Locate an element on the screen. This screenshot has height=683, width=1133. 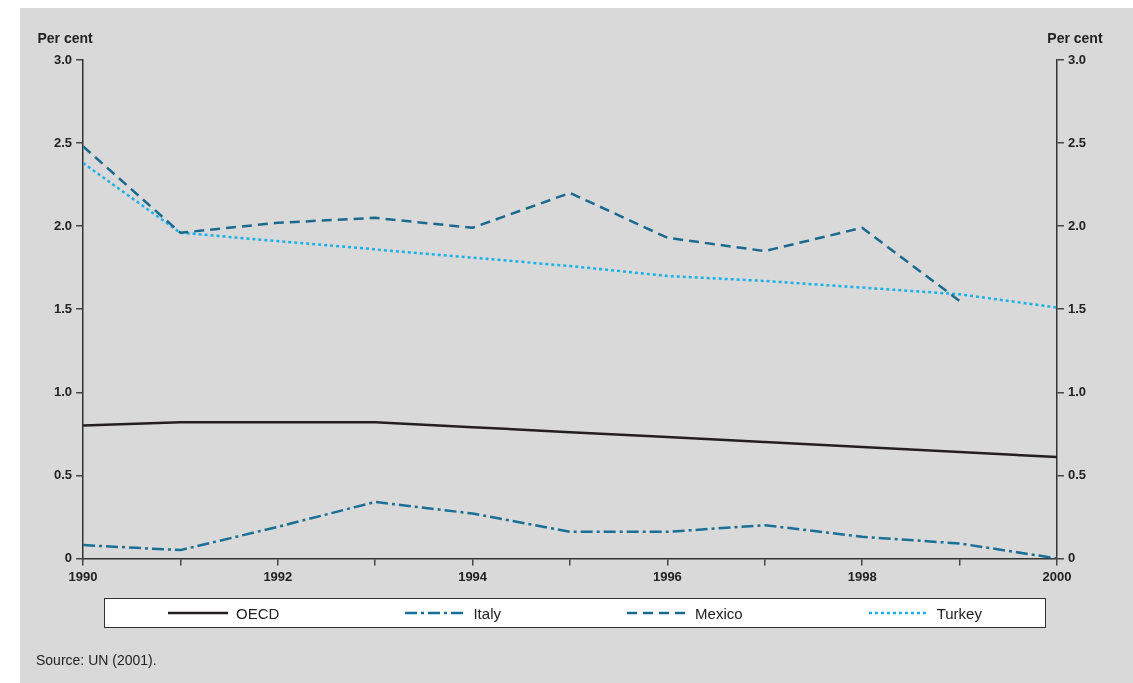
x-tick-label: 2000 is located at coordinates (1057, 576).